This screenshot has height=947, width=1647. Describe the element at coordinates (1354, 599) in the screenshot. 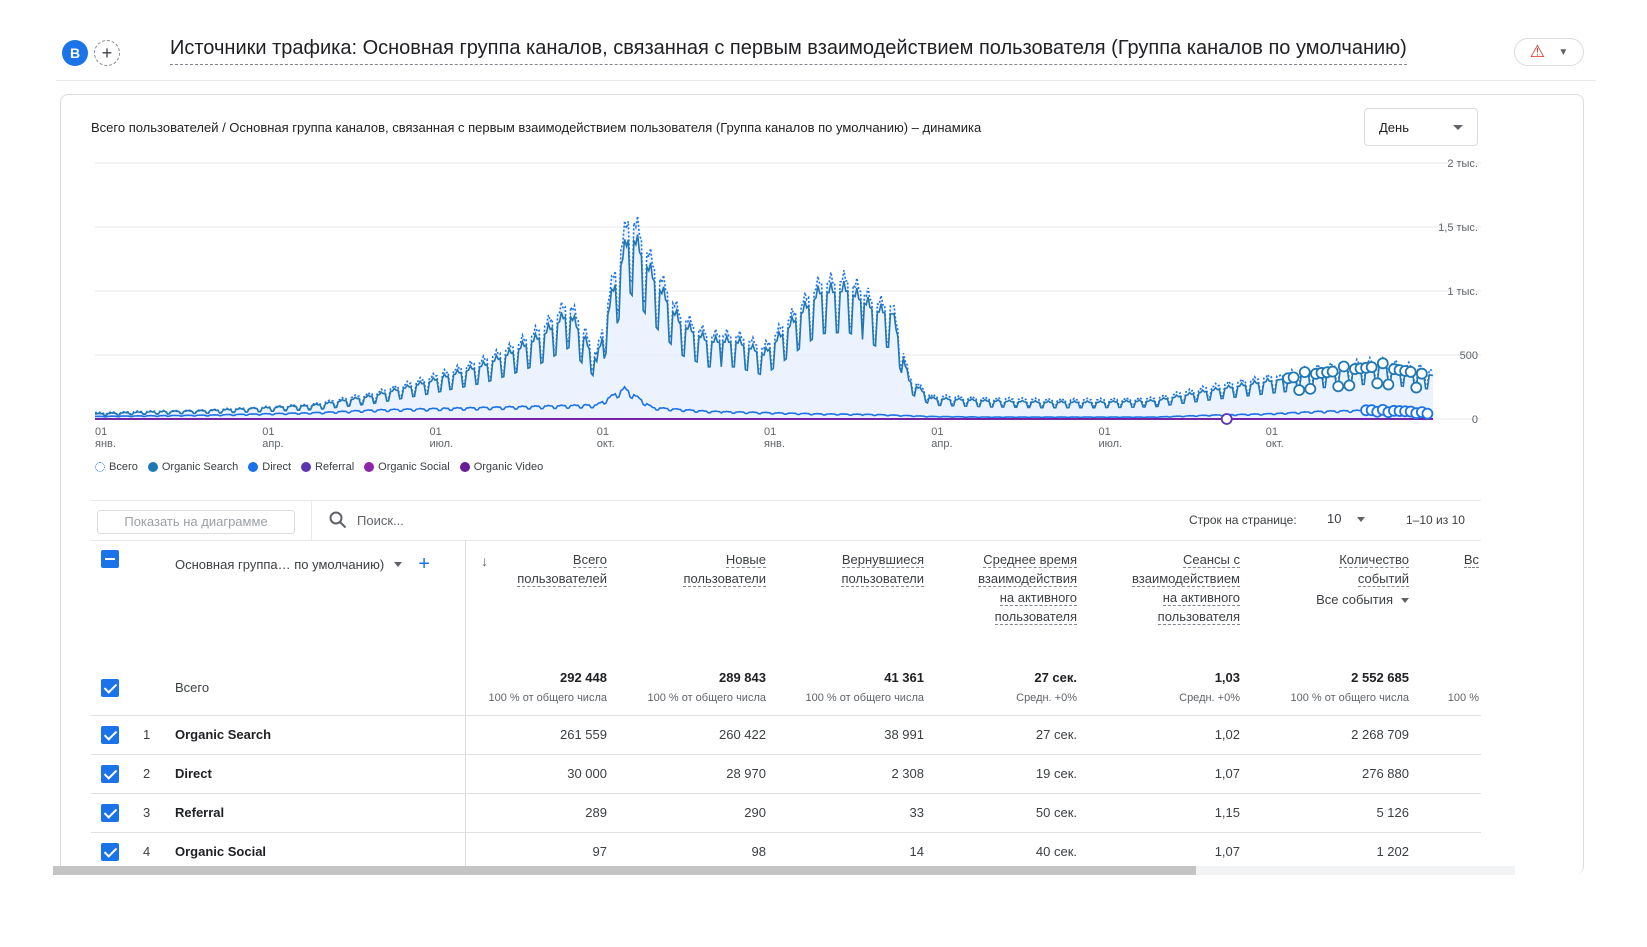

I see `event-filter-label: Все события` at that location.